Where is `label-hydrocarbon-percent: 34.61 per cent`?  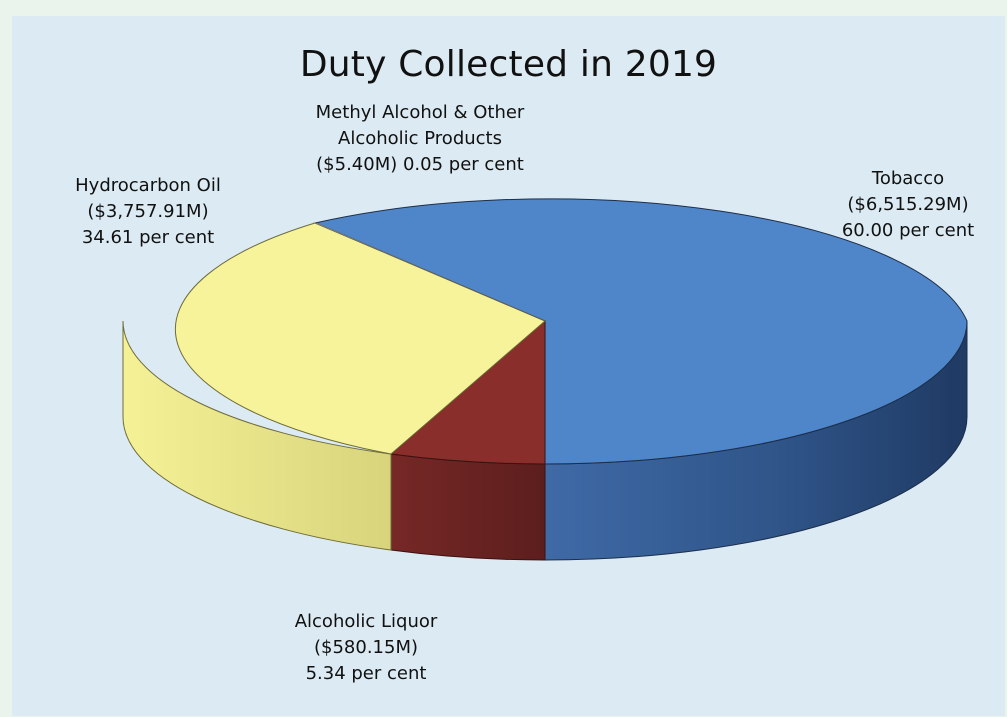 label-hydrocarbon-percent: 34.61 per cent is located at coordinates (148, 237).